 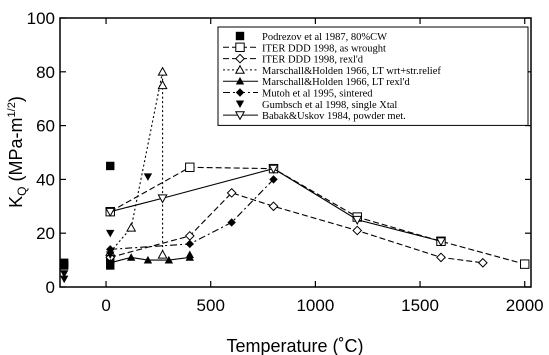 What do you see at coordinates (351, 71) in the screenshot?
I see `legend-label-4: Marschall&Holden 1966, LT wrt+str.relief` at bounding box center [351, 71].